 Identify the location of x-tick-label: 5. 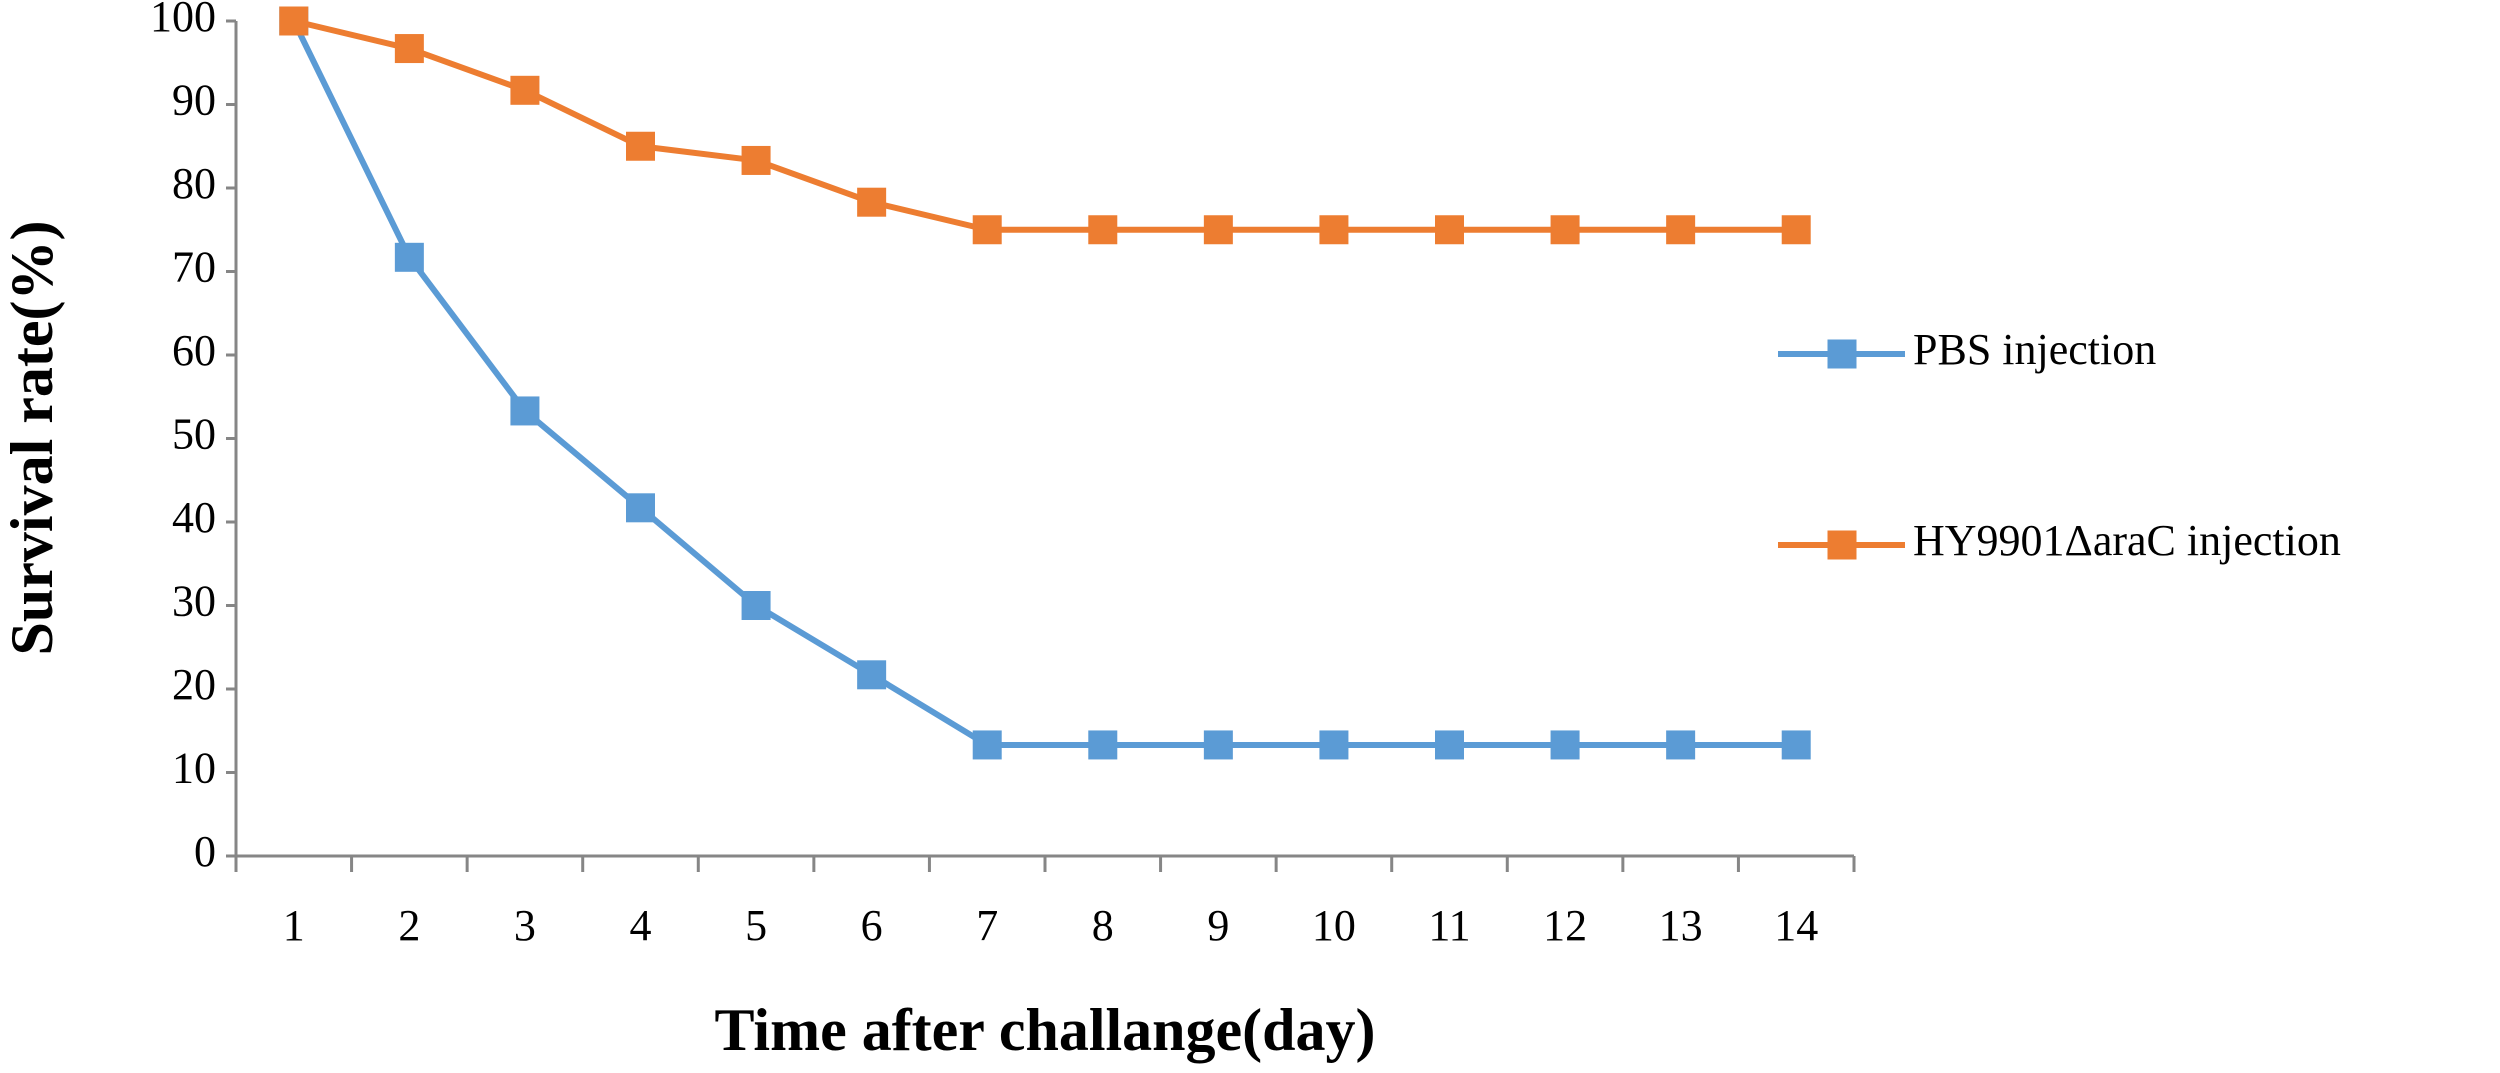
(756, 925).